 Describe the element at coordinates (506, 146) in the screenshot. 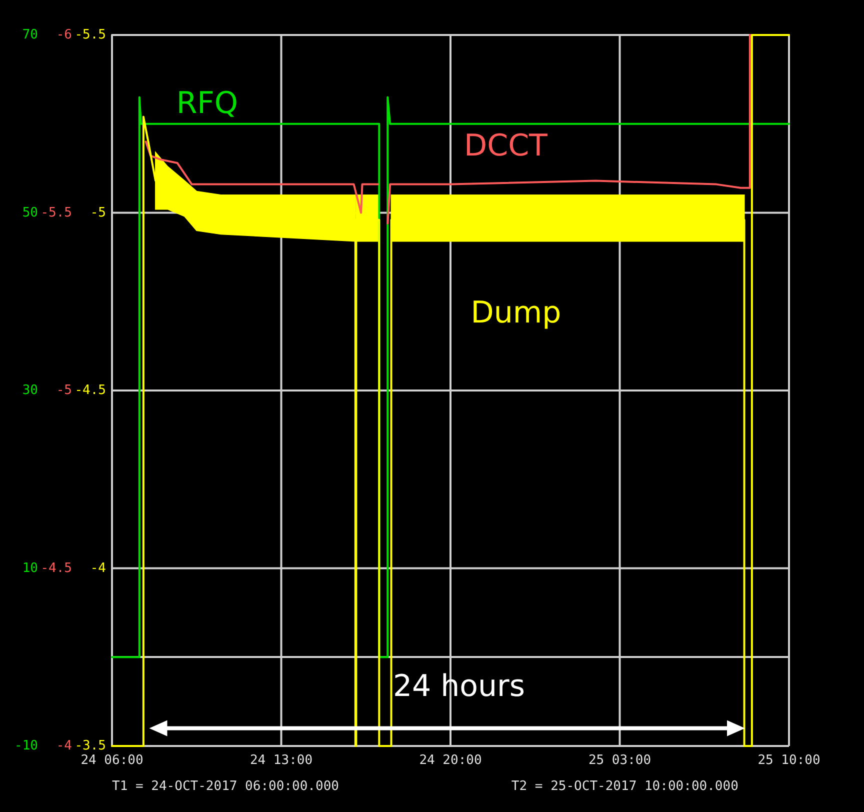

I see `series-label: DCCT` at that location.